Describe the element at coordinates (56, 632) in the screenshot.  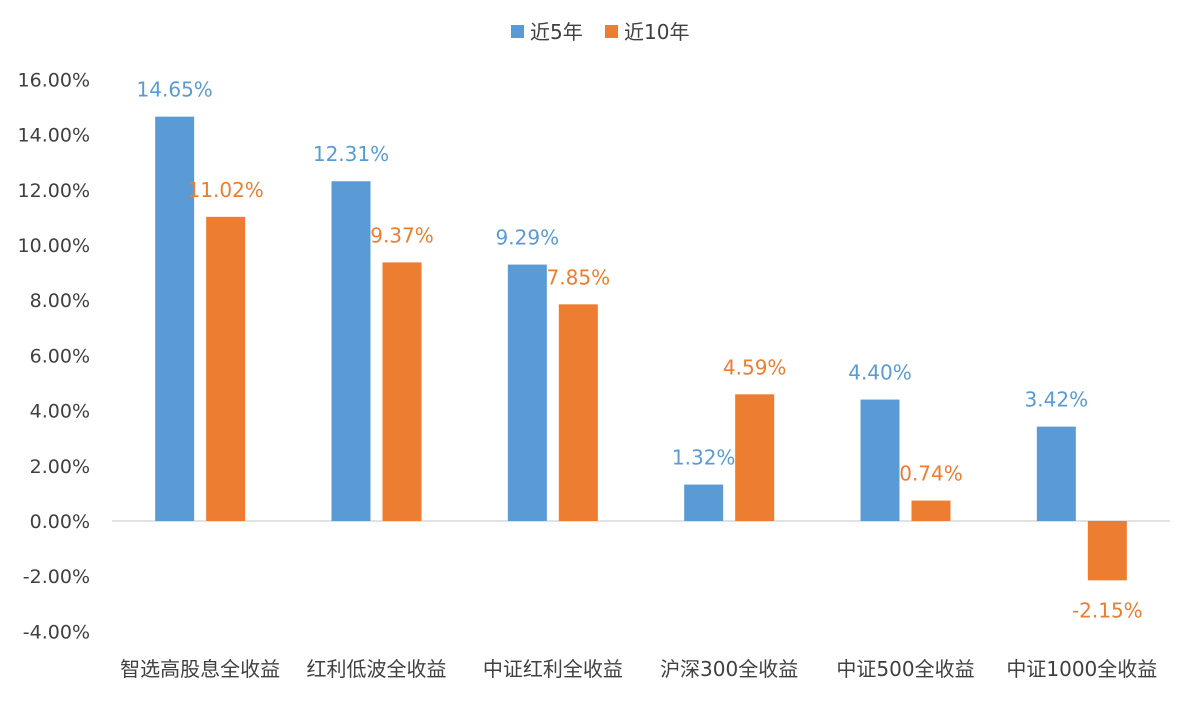
I see `y-tick-label: -4.00%` at that location.